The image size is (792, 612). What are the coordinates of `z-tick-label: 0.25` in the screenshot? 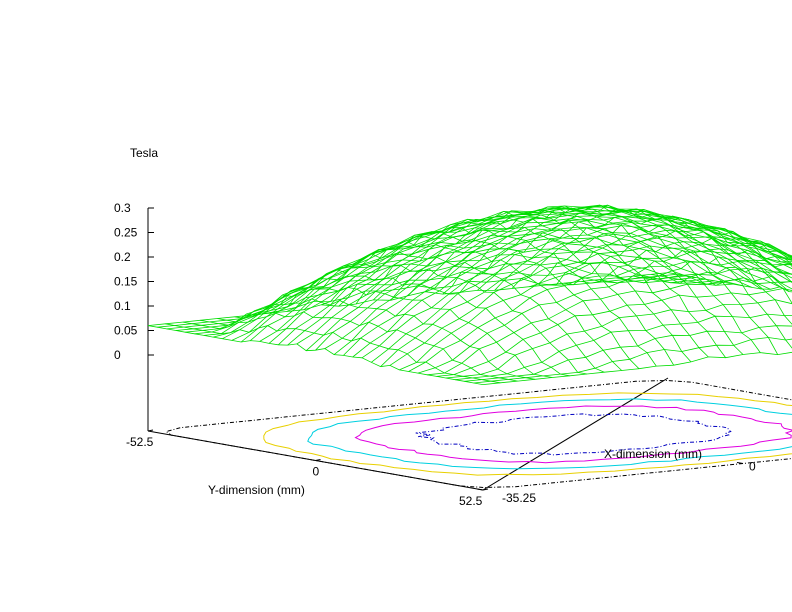 It's located at (126, 233).